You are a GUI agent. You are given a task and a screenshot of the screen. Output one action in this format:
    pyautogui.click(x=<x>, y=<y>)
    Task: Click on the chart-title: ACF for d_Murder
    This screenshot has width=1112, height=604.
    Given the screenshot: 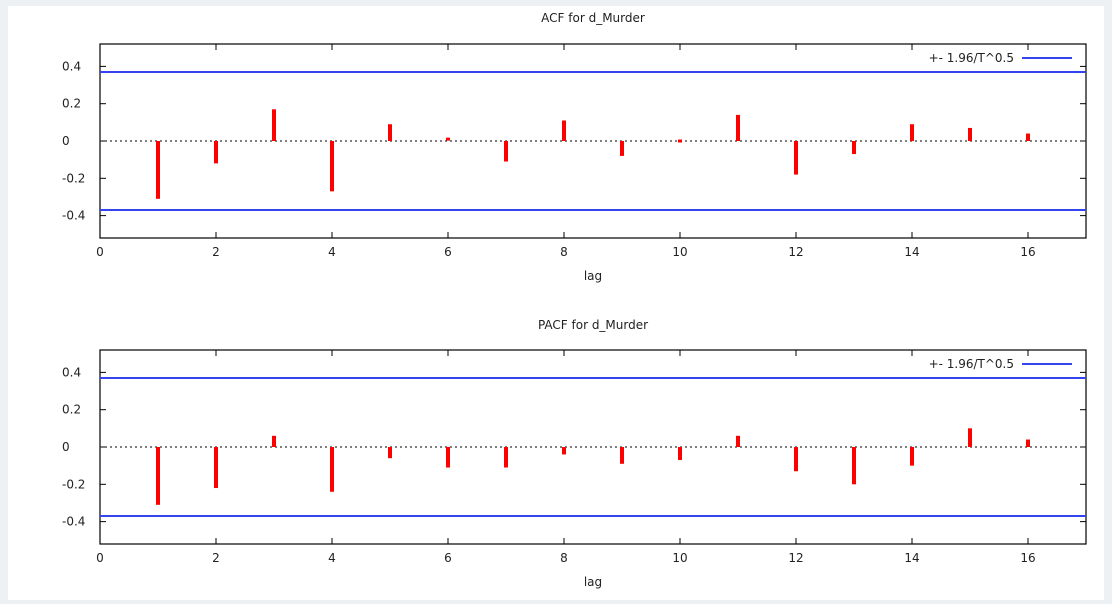 What is the action you would take?
    pyautogui.click(x=593, y=18)
    